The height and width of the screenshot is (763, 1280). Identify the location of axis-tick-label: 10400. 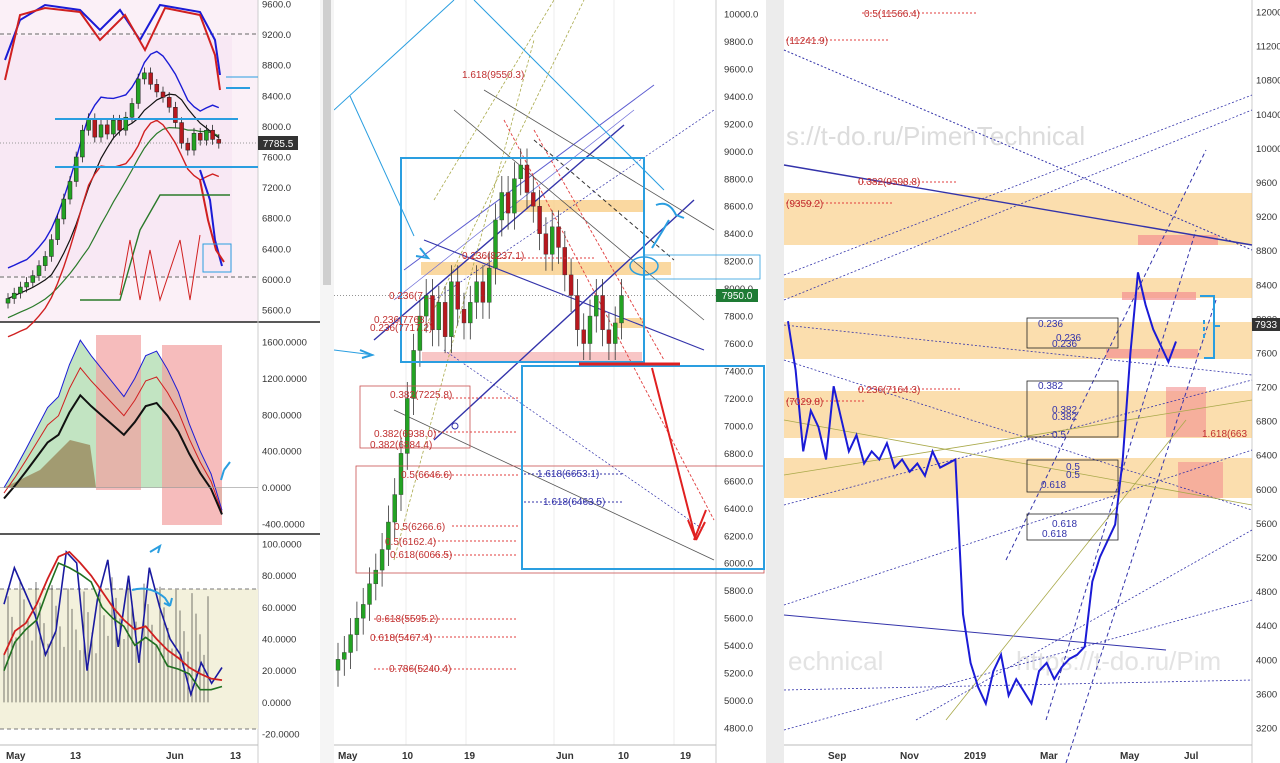
(1268, 115).